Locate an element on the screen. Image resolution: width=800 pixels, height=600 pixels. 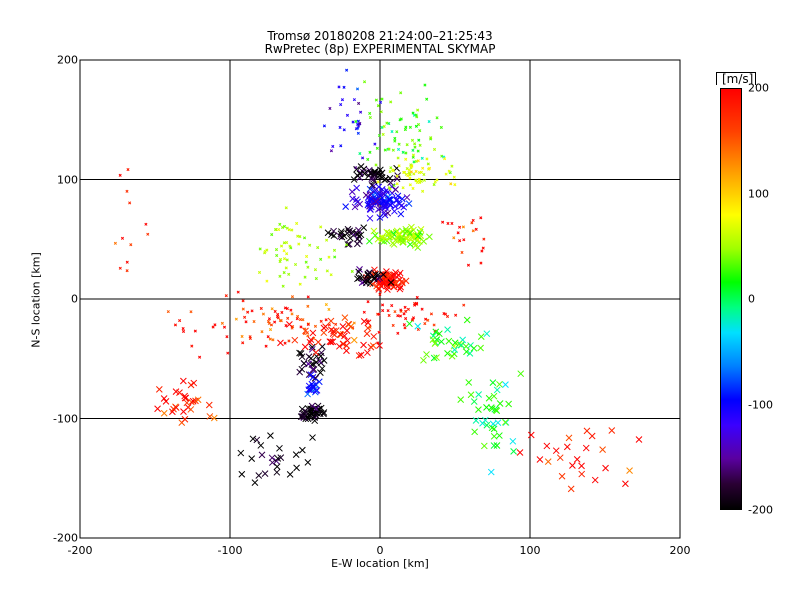
colorbar-tick-label: 100 is located at coordinates (758, 193).